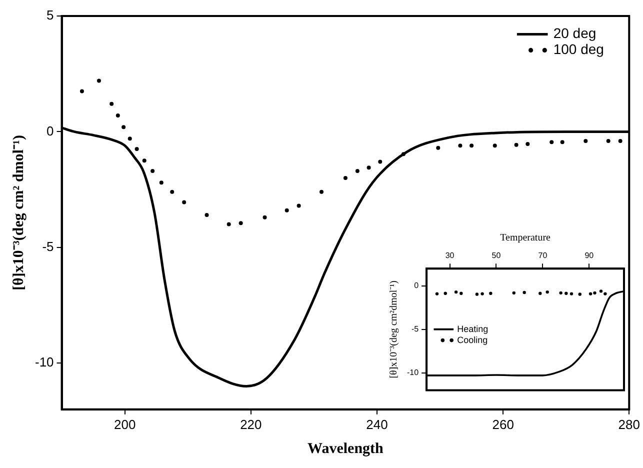  Describe the element at coordinates (526, 238) in the screenshot. I see `x-axis-title: Temperature` at that location.